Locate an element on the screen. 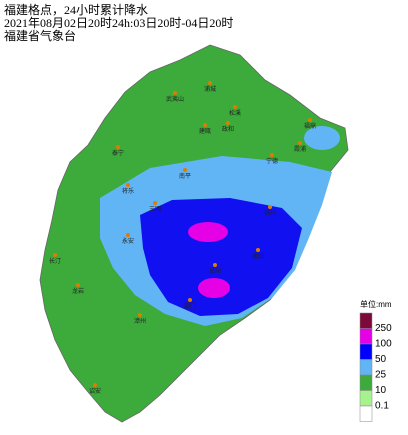  rain-100-a is located at coordinates (208, 232).